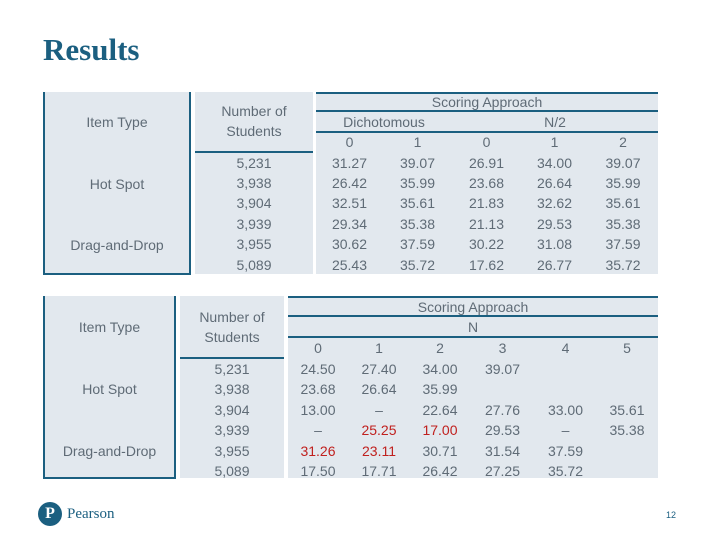  What do you see at coordinates (440, 430) in the screenshot?
I see `table2-score-value: 17.00` at bounding box center [440, 430].